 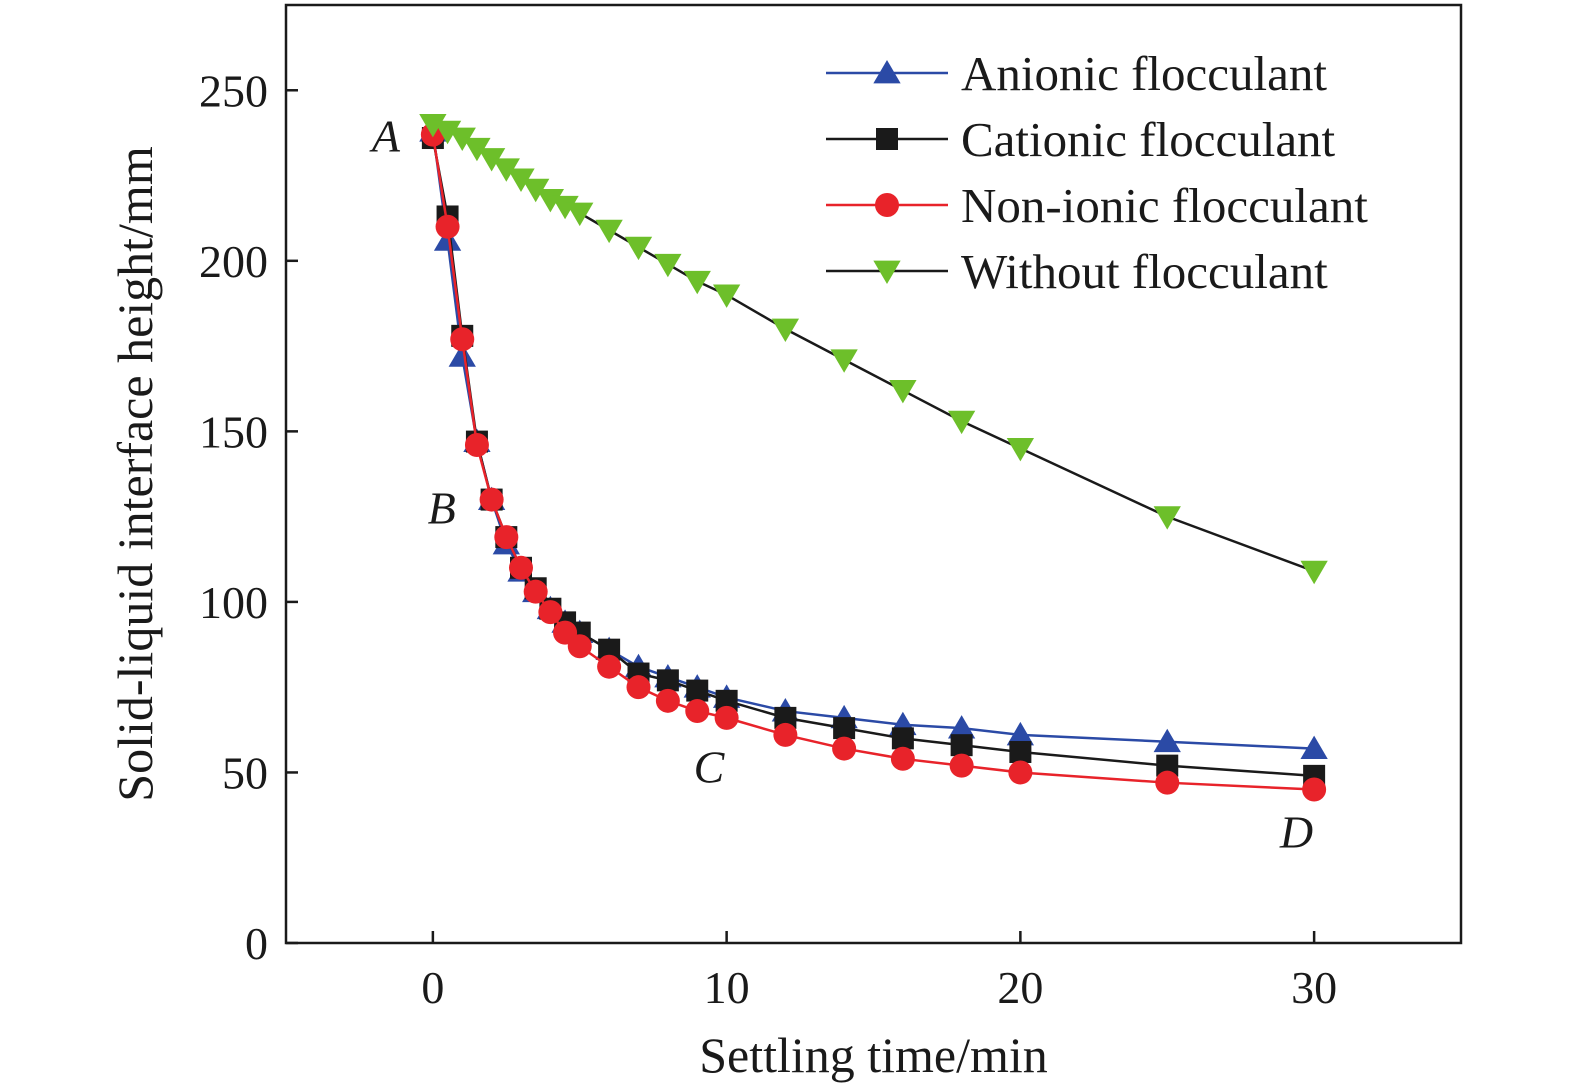 I want to click on x-tick-label: 0, so click(x=432, y=987).